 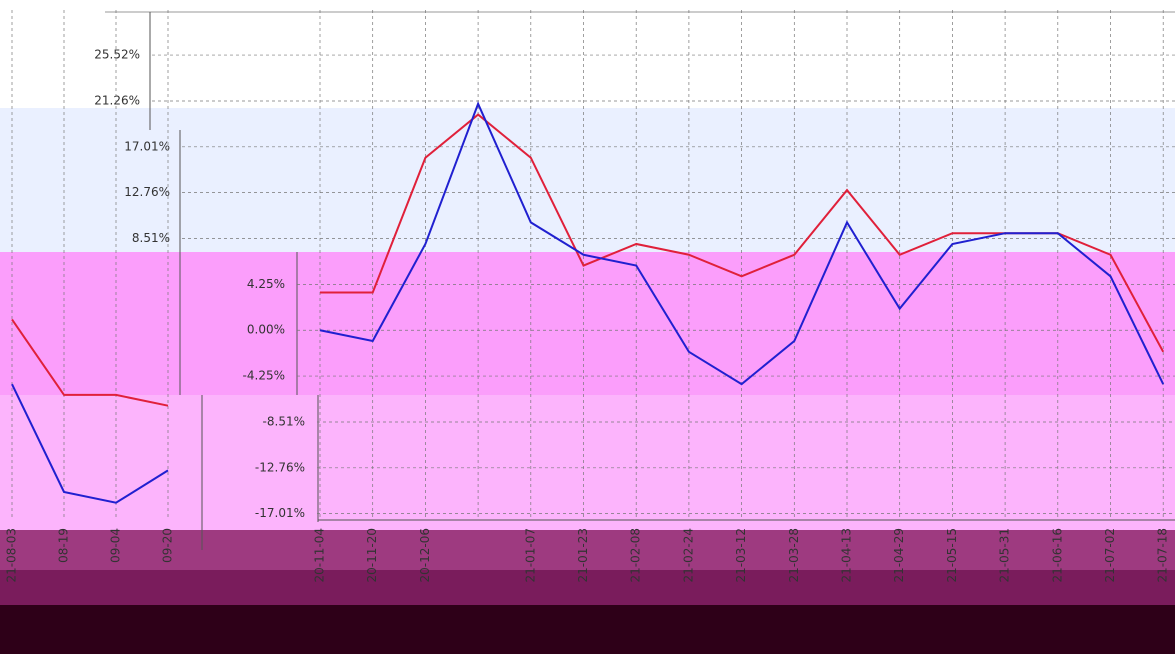 What do you see at coordinates (372, 555) in the screenshot?
I see `x-tick-label: 20-11-20` at bounding box center [372, 555].